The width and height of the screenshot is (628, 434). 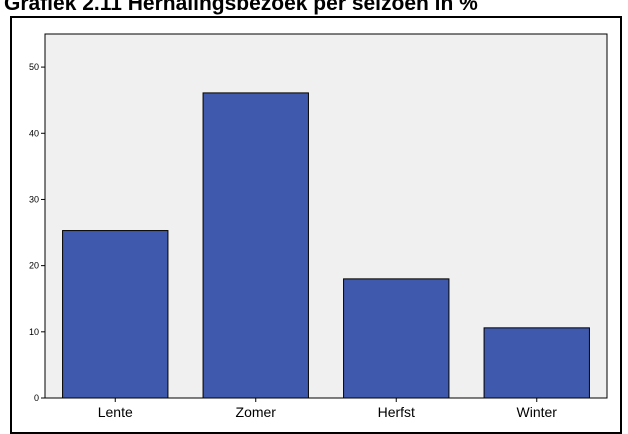 I want to click on y-tick-label-50: 50, so click(x=34, y=67).